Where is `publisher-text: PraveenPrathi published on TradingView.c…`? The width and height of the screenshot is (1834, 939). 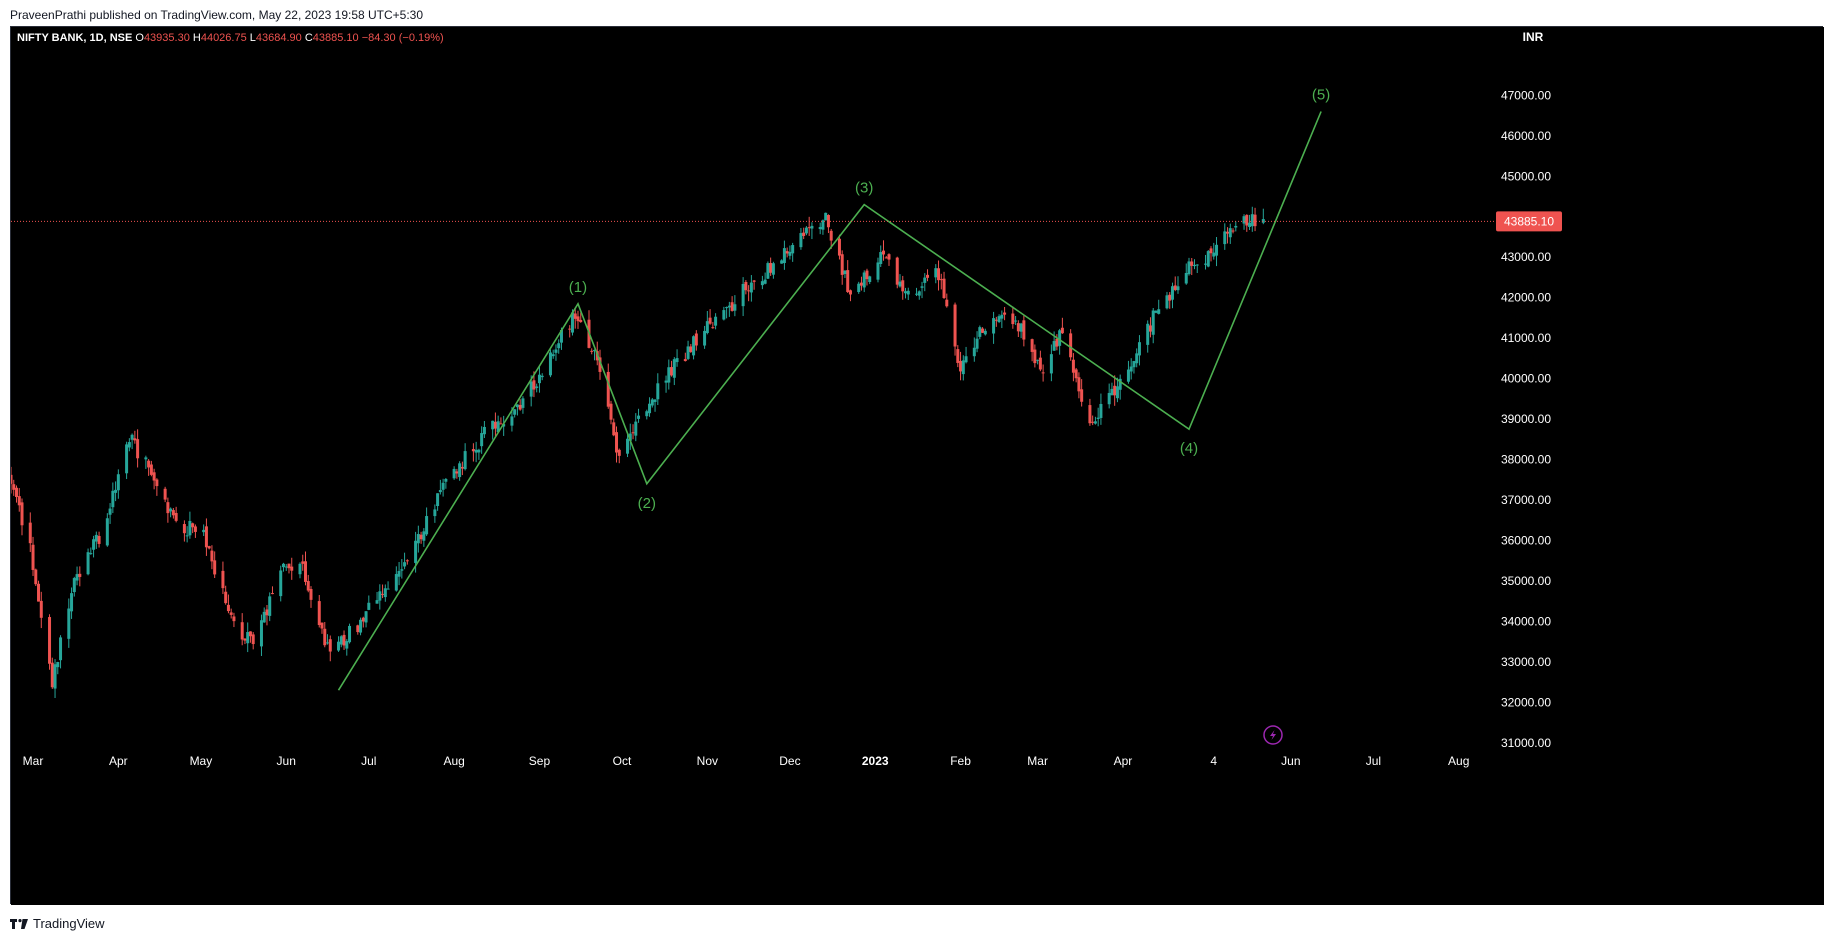
publisher-text: PraveenPrathi published on TradingView.c… is located at coordinates (217, 15).